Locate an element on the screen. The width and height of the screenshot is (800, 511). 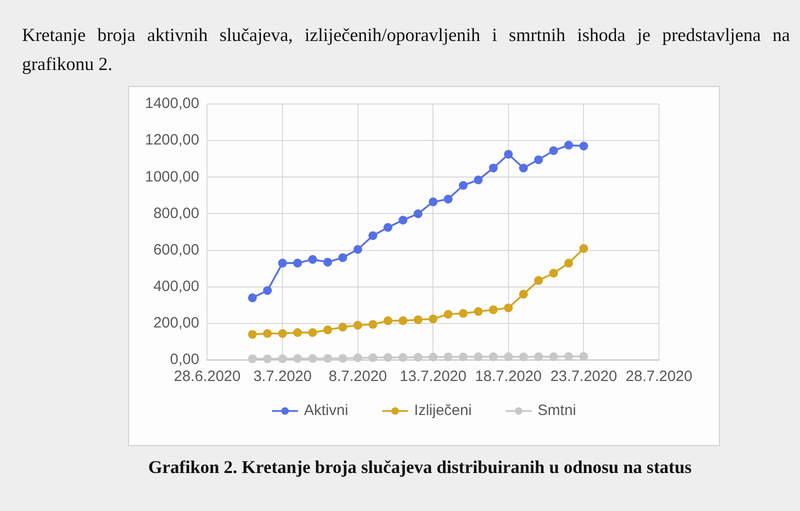
y-tick-label: 1200,00 is located at coordinates (172, 140).